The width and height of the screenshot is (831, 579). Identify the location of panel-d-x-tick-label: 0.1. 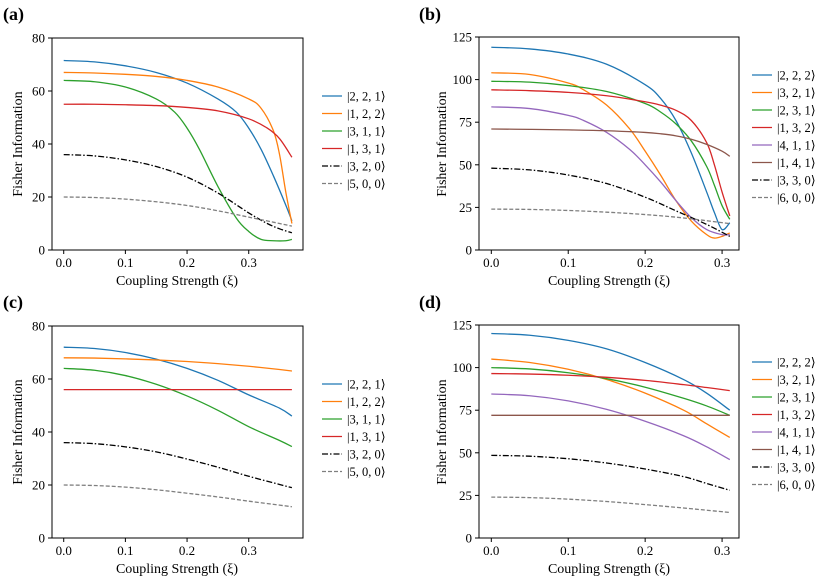
(568, 550).